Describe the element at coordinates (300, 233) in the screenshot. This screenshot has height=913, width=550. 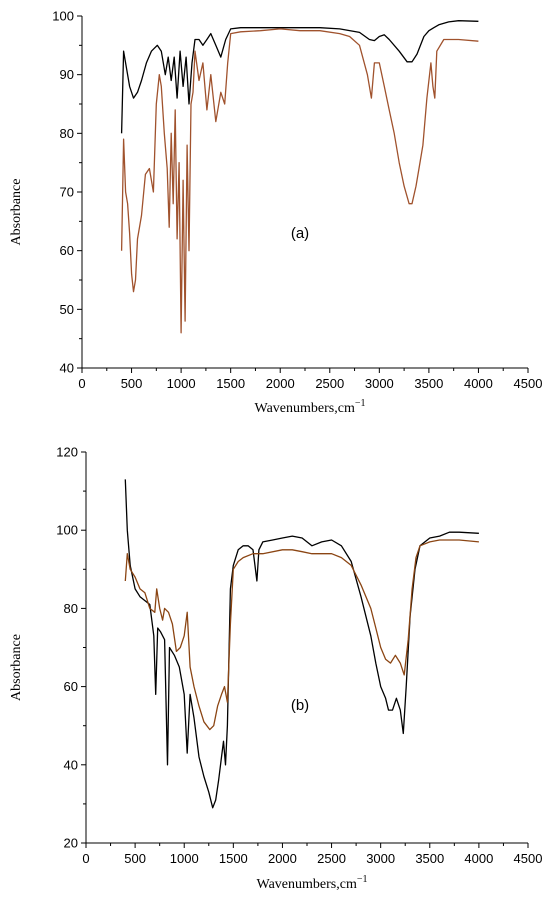
I see `panel-label: (a)` at that location.